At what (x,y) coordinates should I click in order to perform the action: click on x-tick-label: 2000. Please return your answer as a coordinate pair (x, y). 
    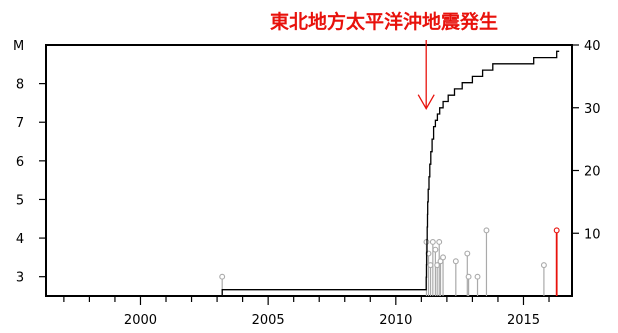
    Looking at the image, I should click on (140, 320).